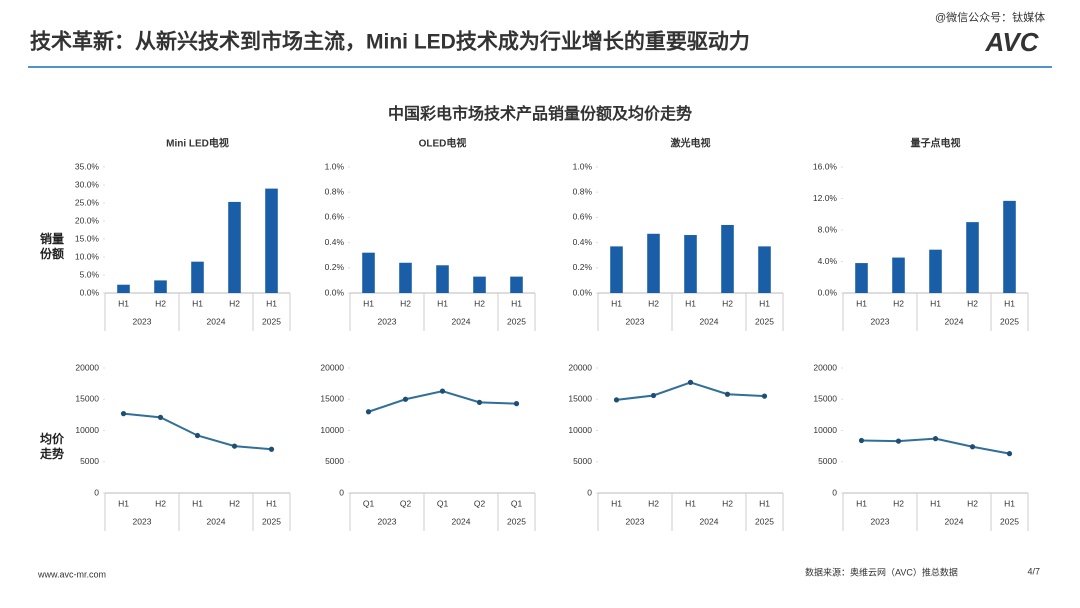 This screenshot has width=1080, height=608. I want to click on y-tick-label: 15.0%, so click(87, 238).